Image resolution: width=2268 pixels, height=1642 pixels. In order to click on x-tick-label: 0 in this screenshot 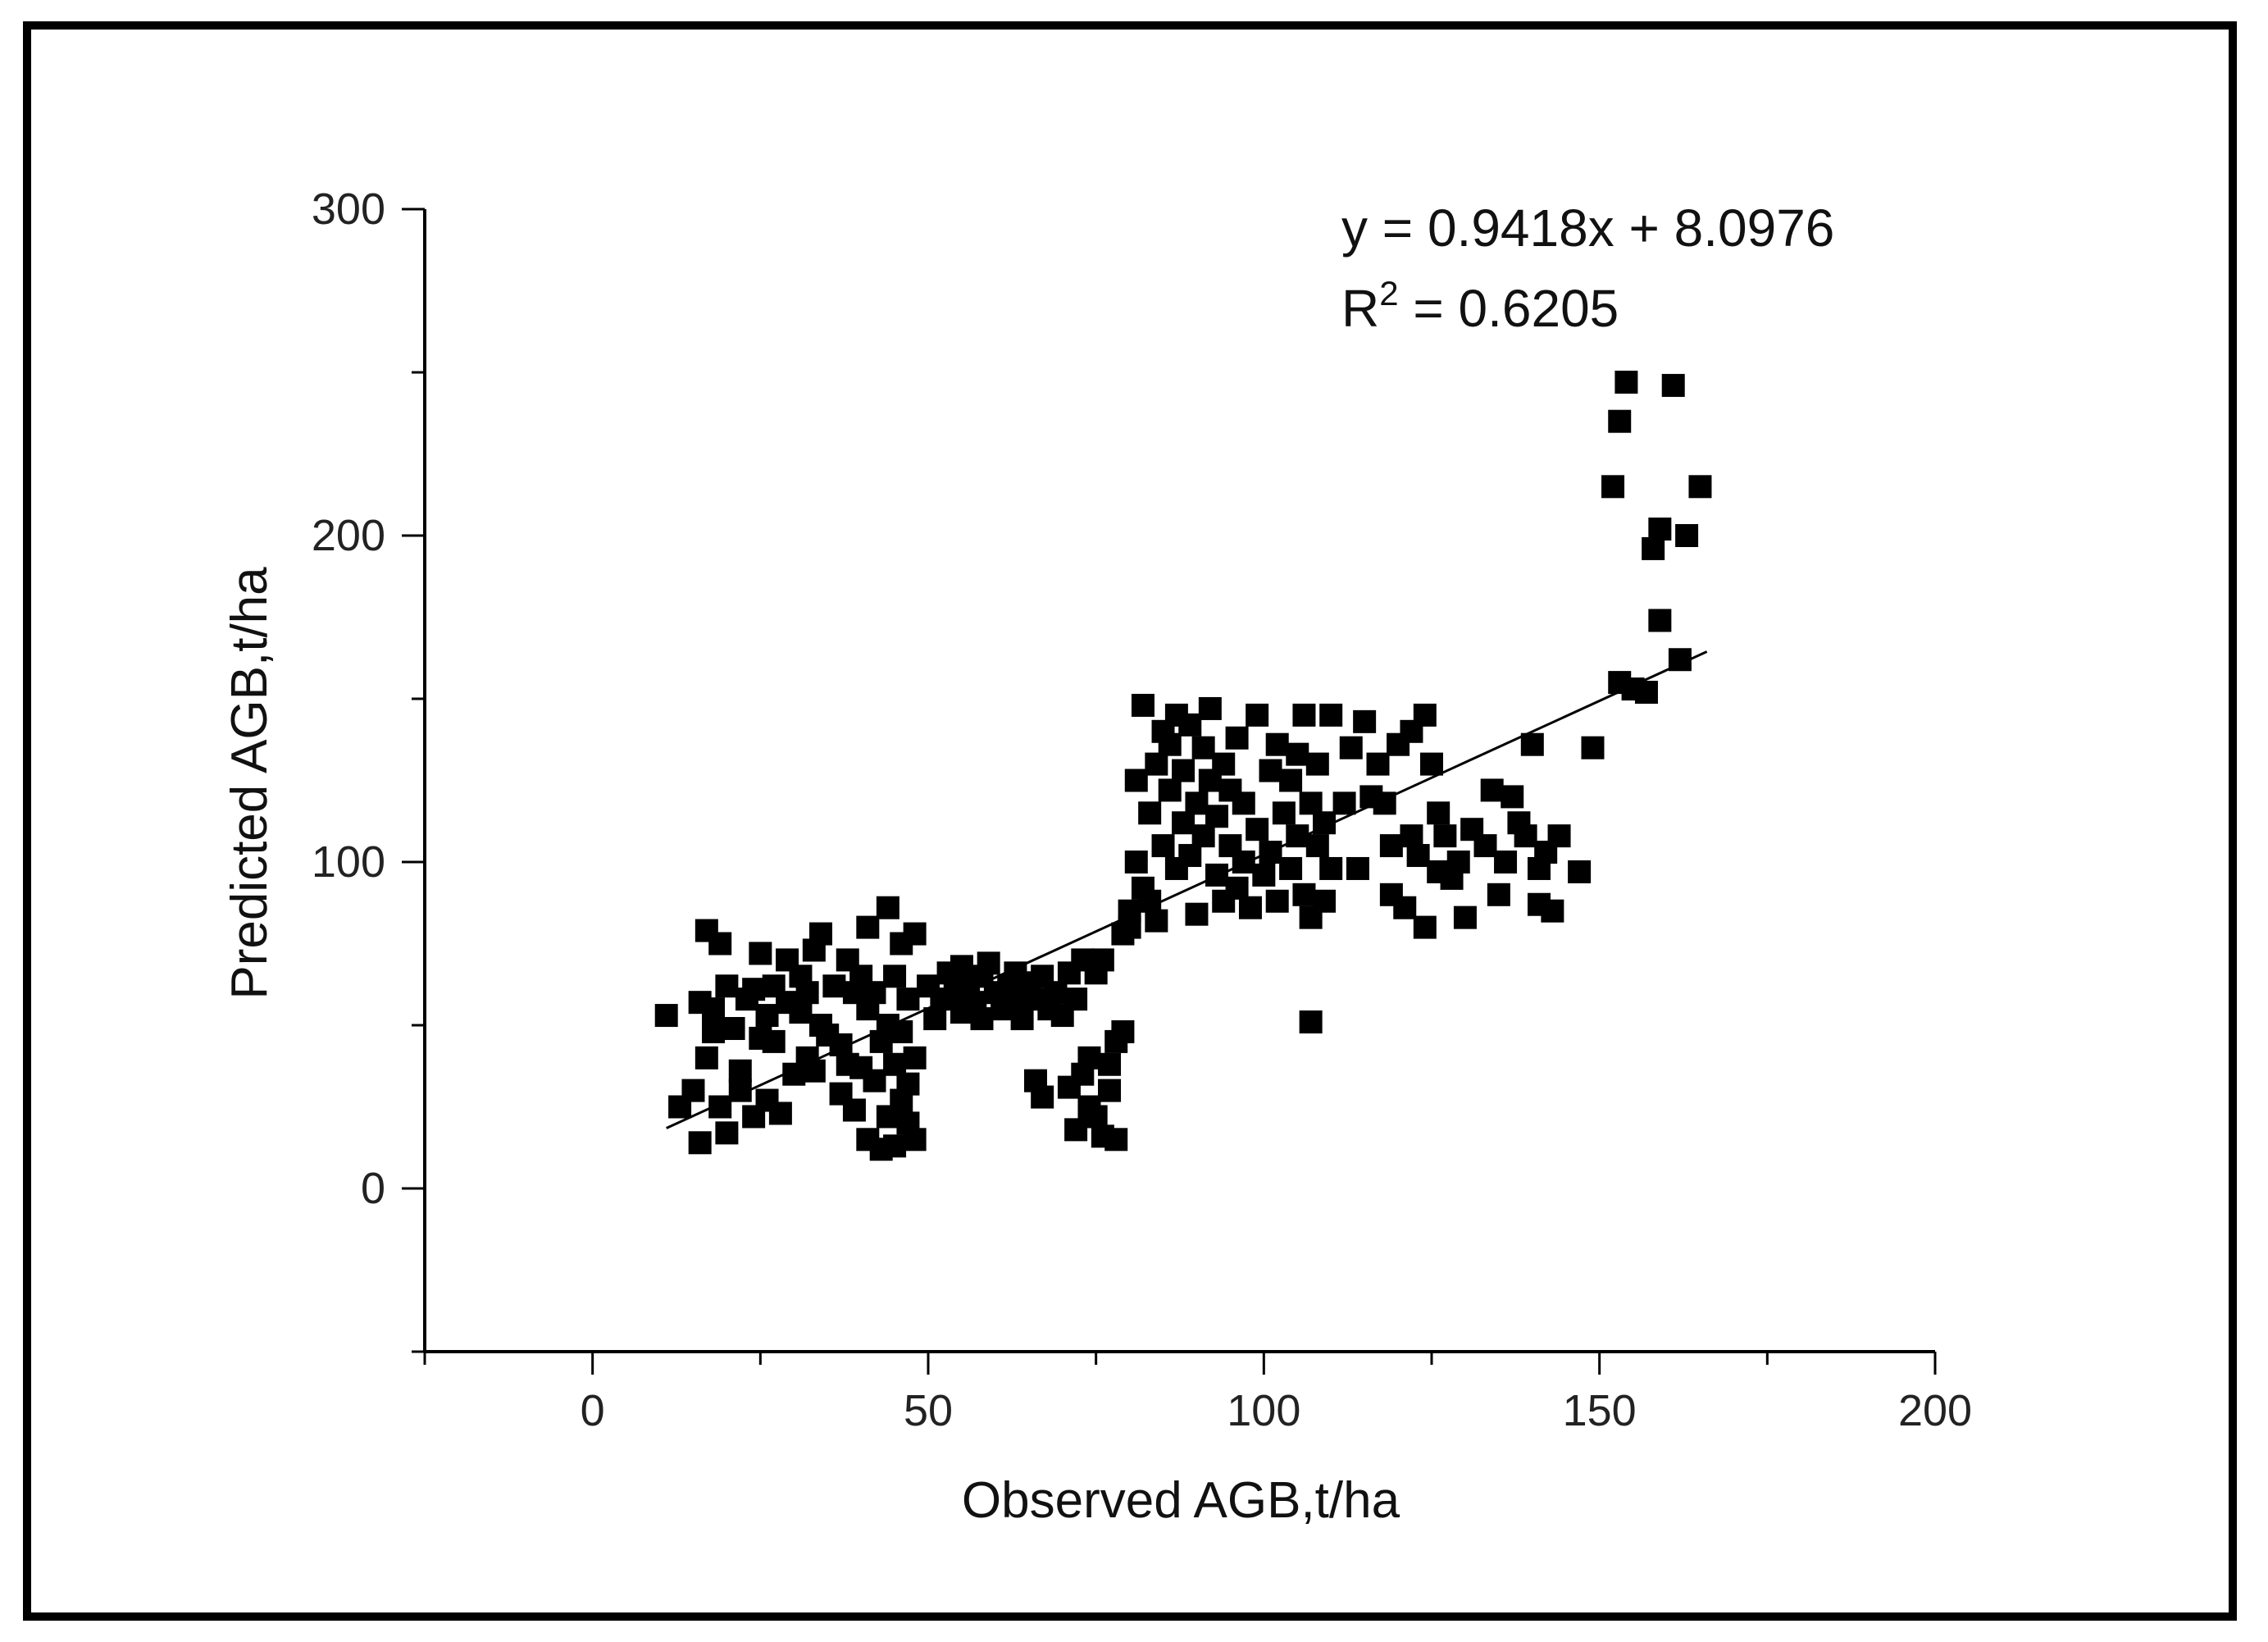, I will do `click(593, 1410)`.